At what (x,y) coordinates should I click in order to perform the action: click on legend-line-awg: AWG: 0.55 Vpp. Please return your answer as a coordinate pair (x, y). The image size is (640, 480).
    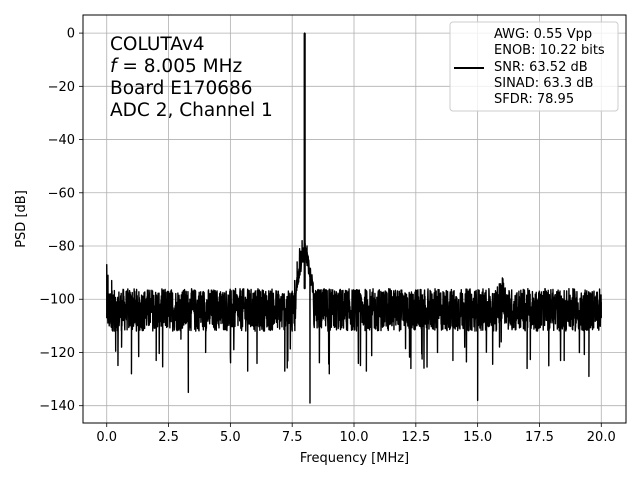
    Looking at the image, I should click on (543, 34).